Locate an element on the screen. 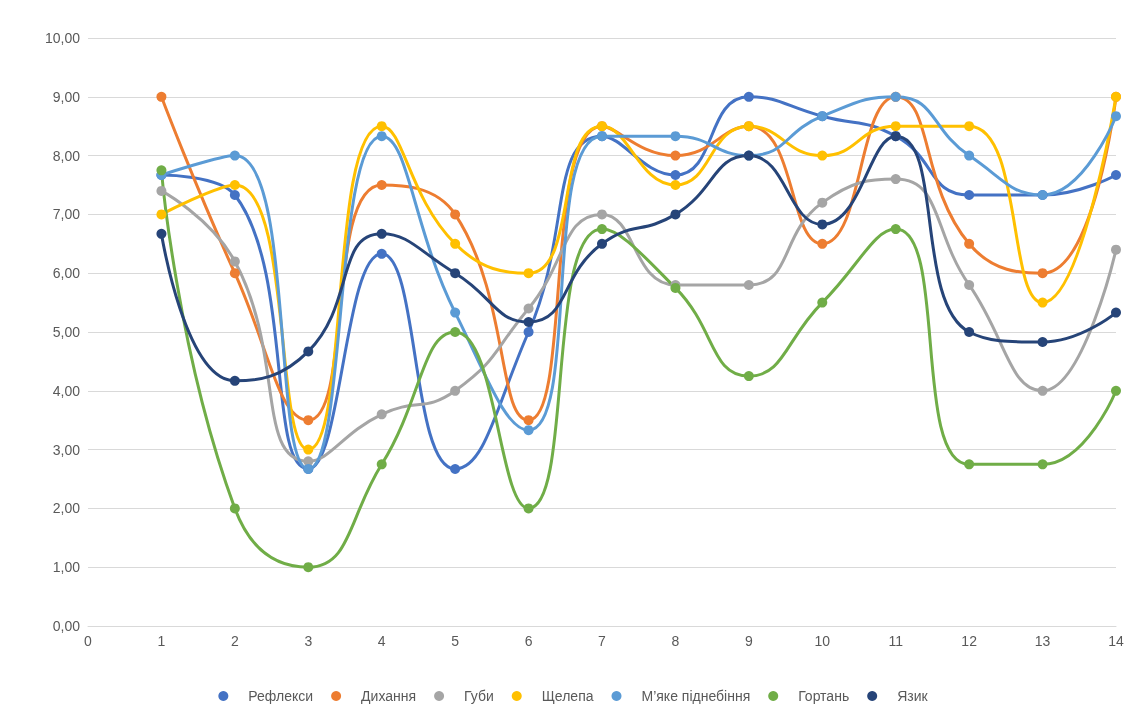 The image size is (1148, 726). legend-label: Дихання is located at coordinates (389, 696).